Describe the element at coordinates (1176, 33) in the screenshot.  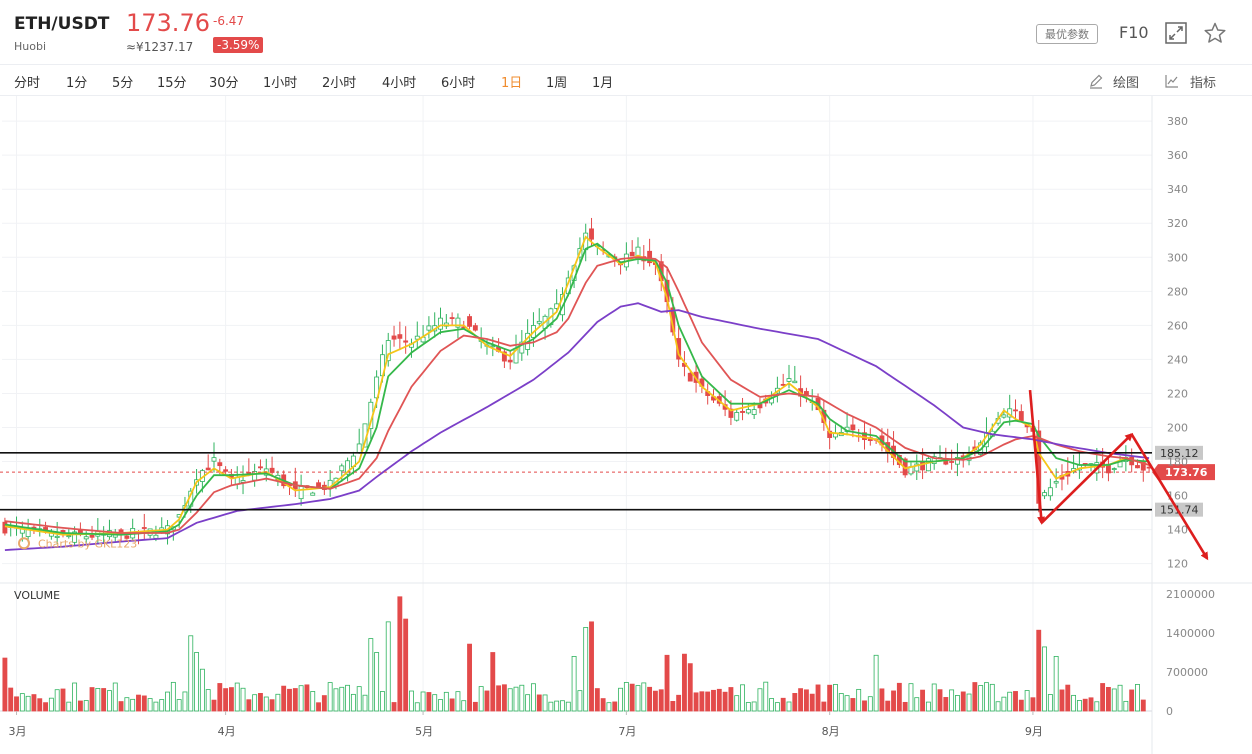
I see `fullscreen-icon` at that location.